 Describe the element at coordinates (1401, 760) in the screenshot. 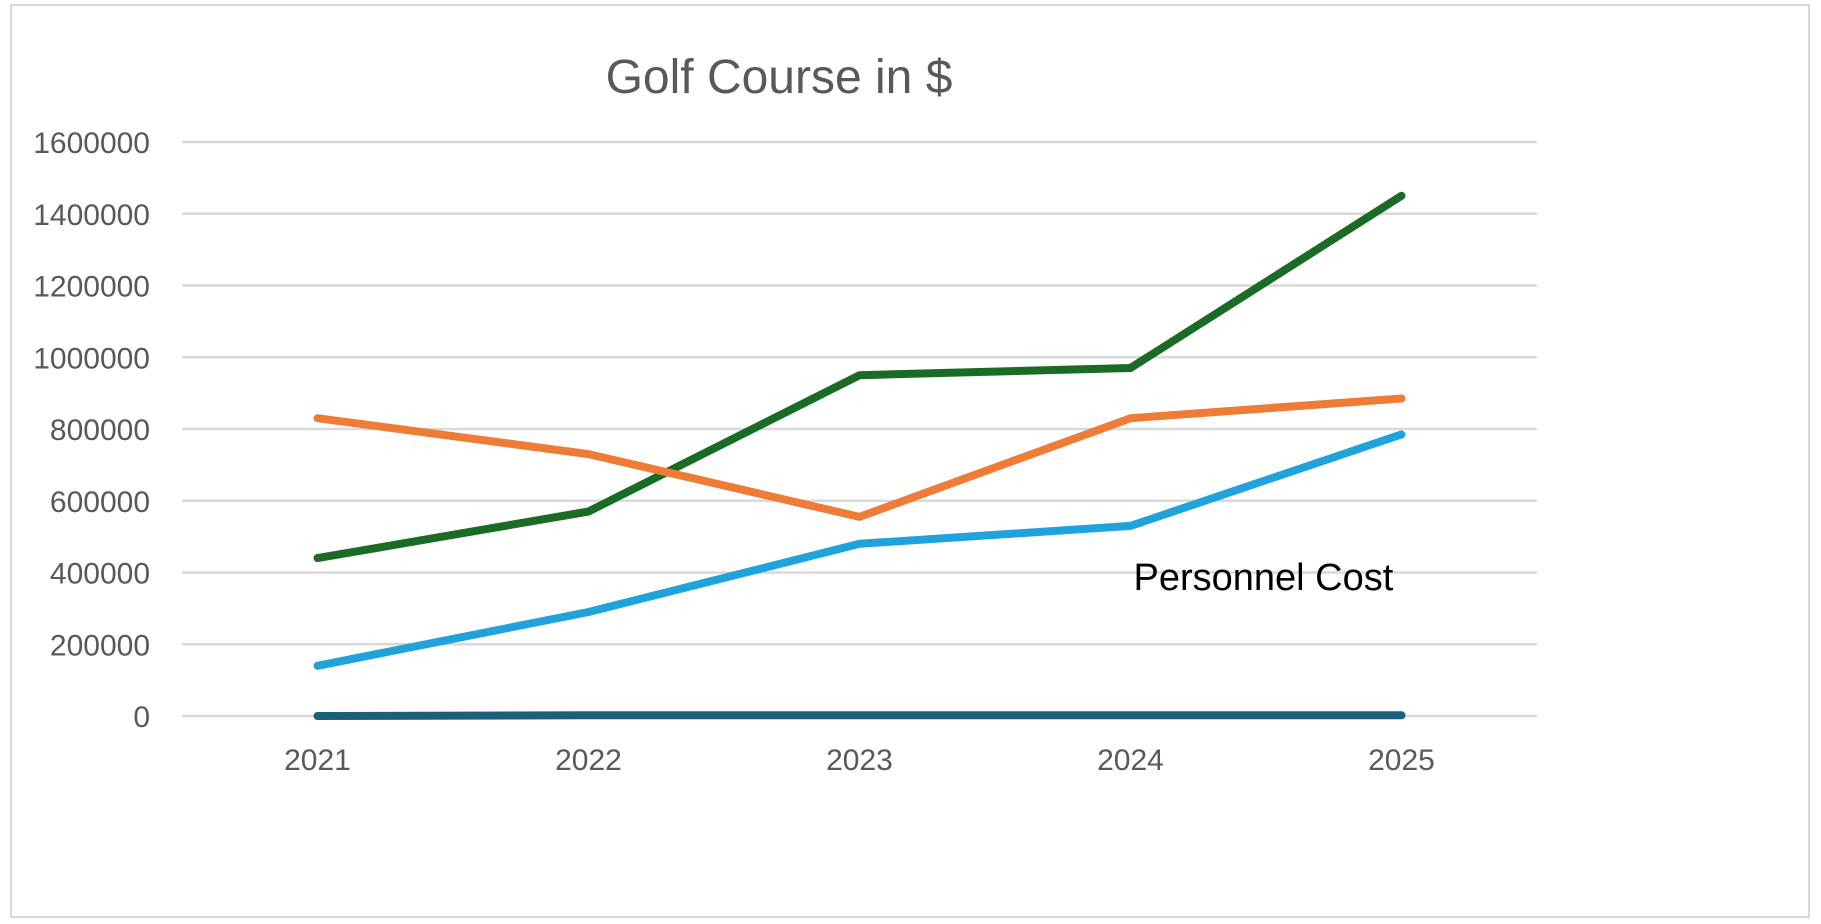

I see `x-tick-label: 2025` at that location.